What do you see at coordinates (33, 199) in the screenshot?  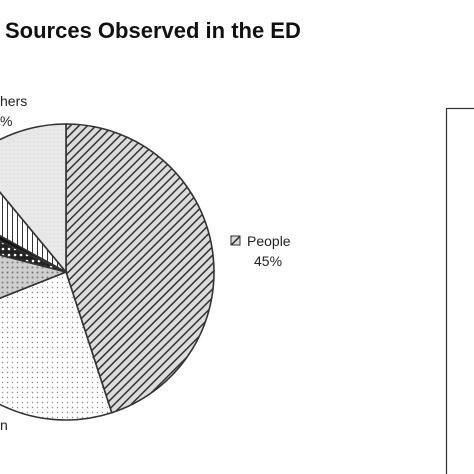 I see `pie-slice-others` at bounding box center [33, 199].